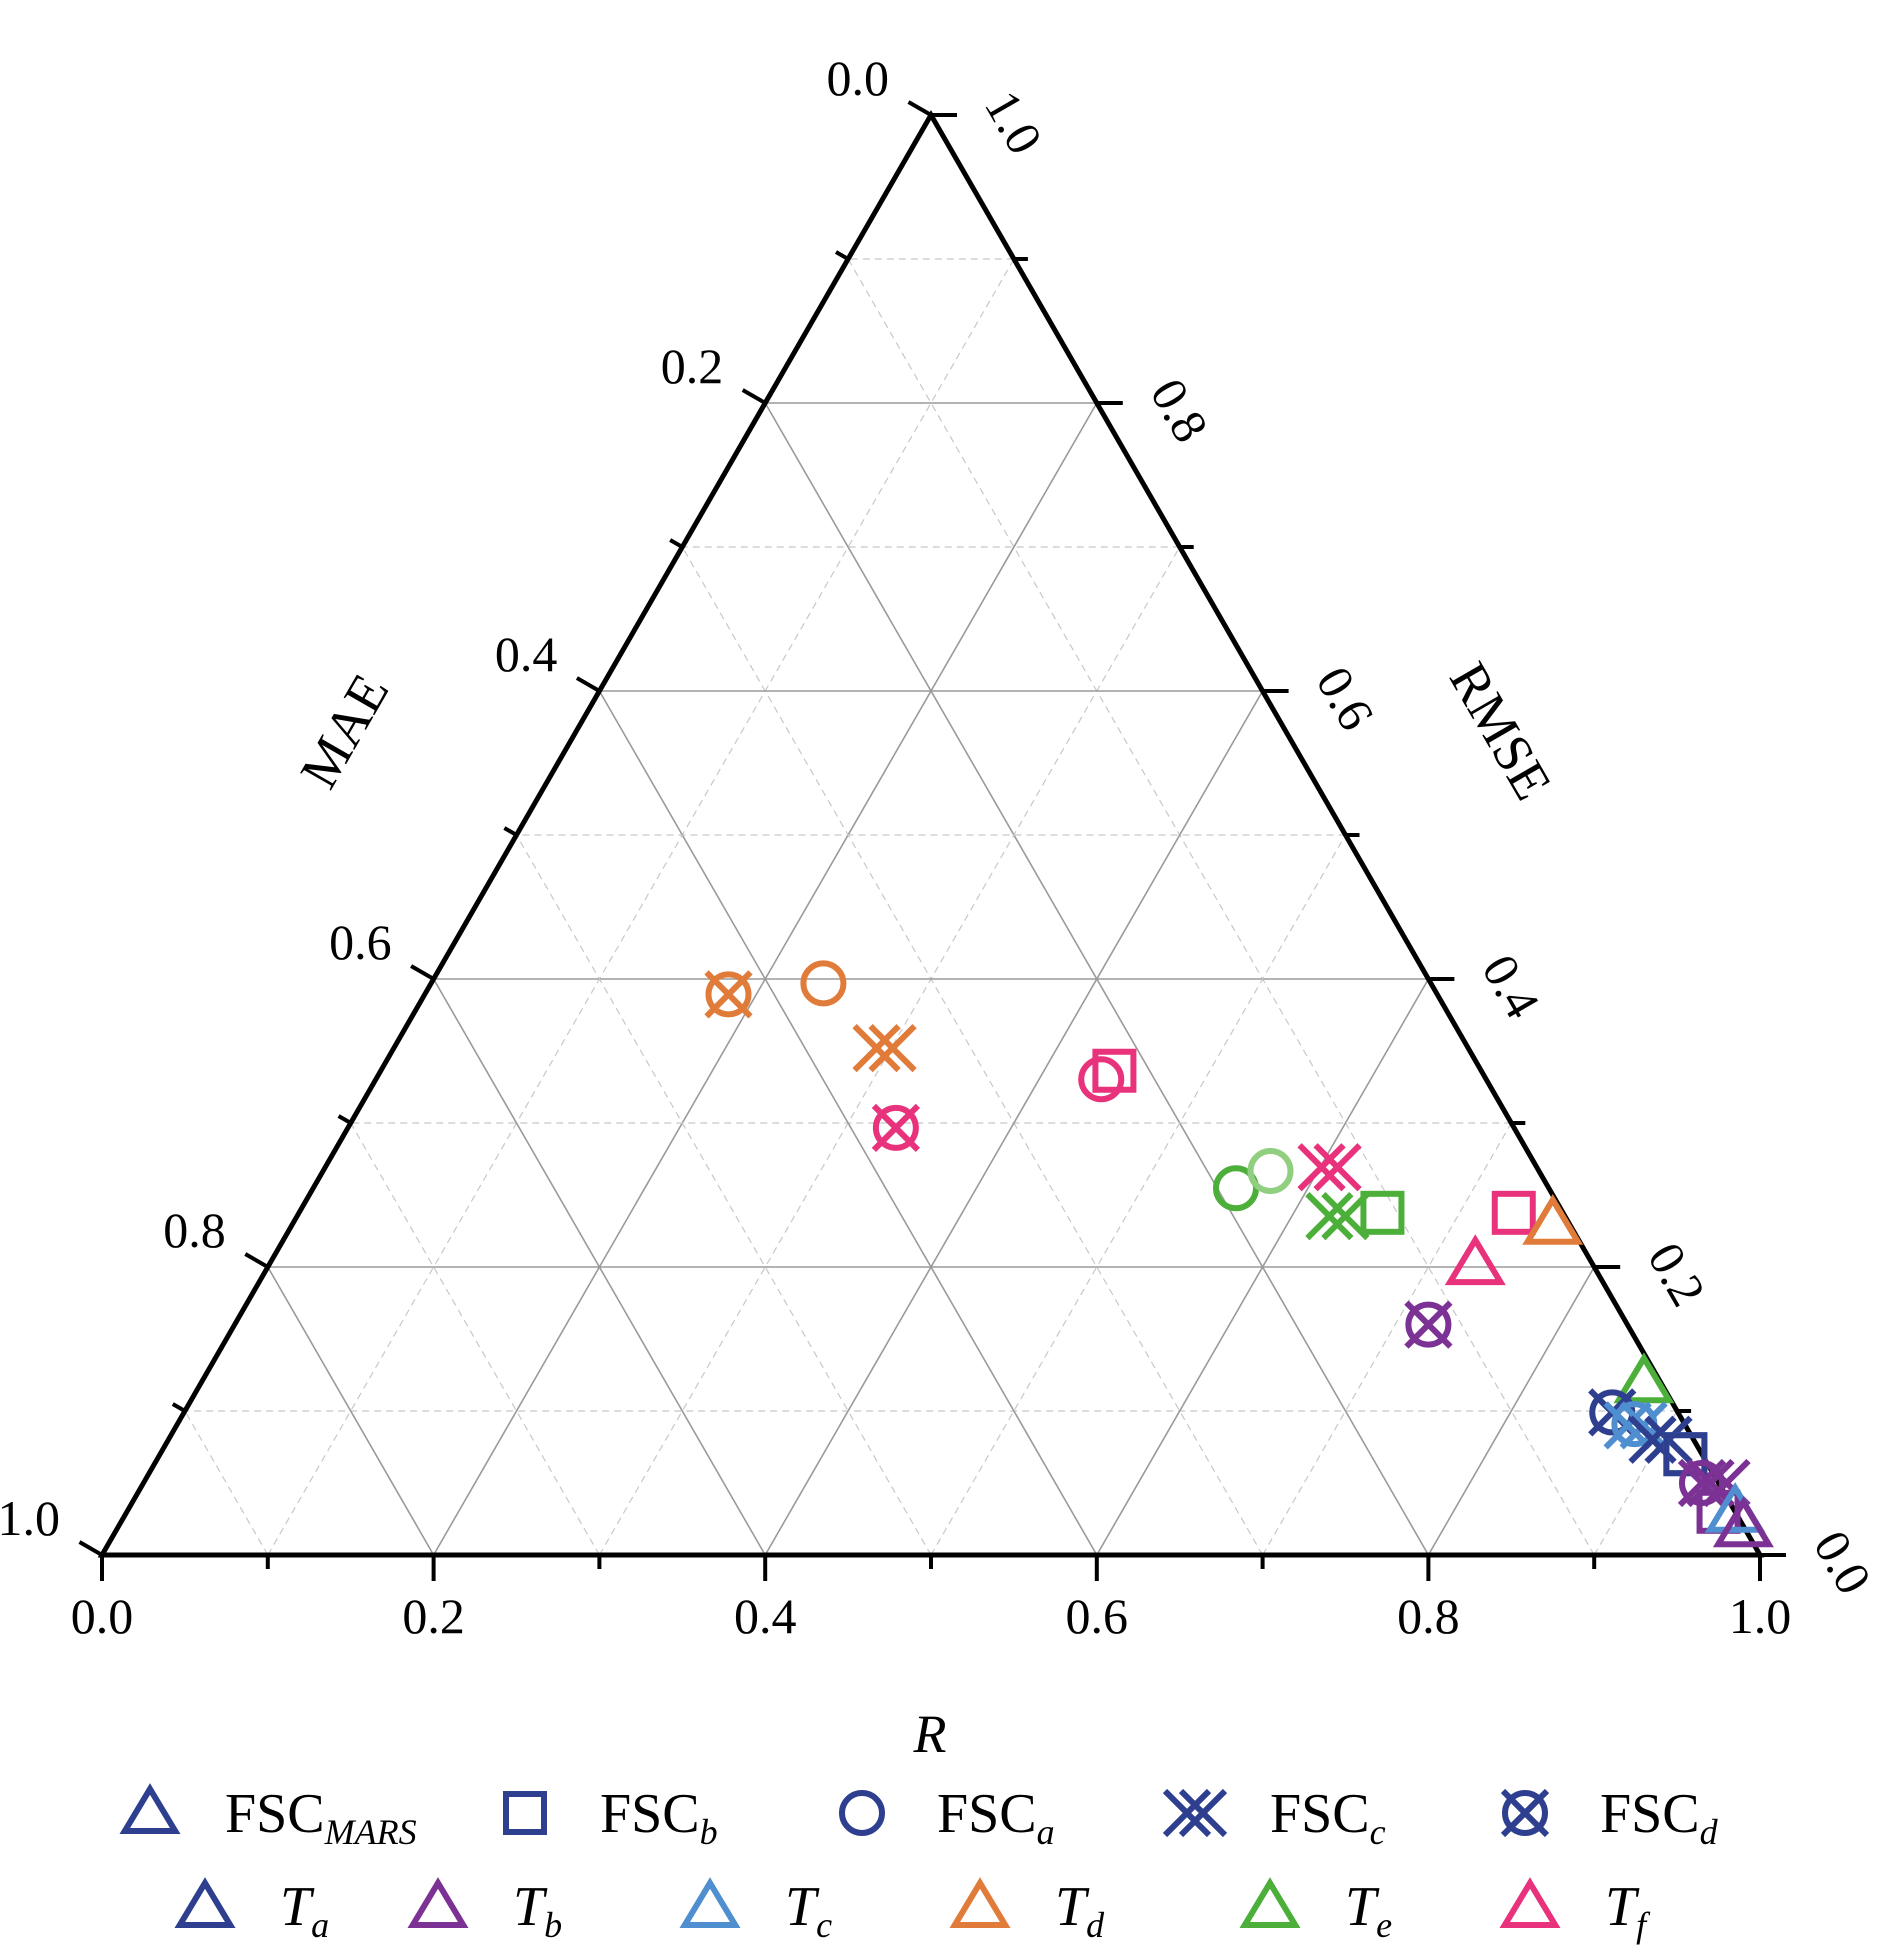  What do you see at coordinates (1659, 1817) in the screenshot?
I see `legend-label: FSCd` at bounding box center [1659, 1817].